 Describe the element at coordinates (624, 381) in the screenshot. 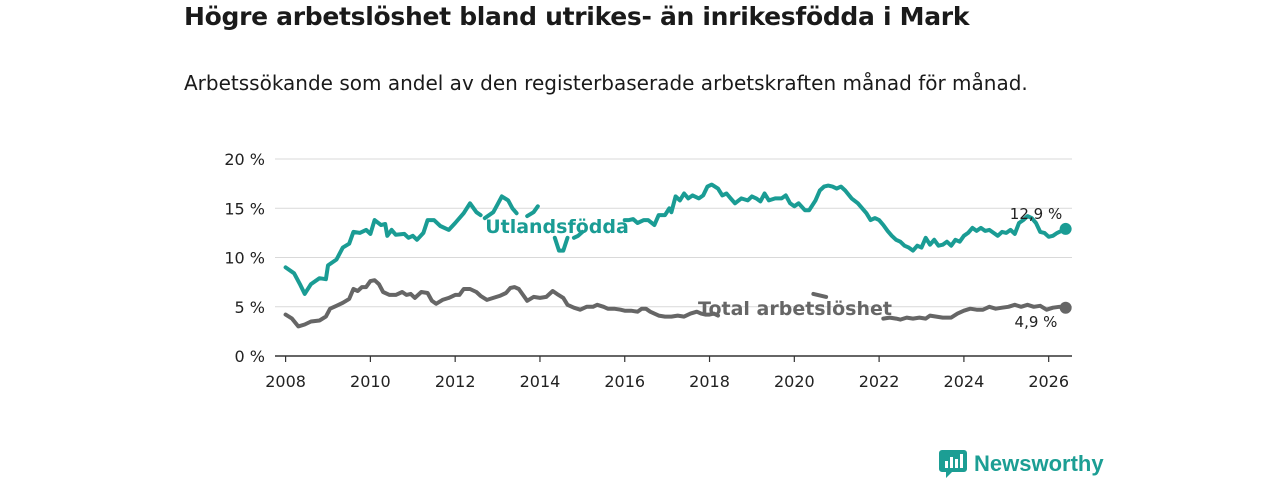

I see `x-tick-label: 2016` at that location.